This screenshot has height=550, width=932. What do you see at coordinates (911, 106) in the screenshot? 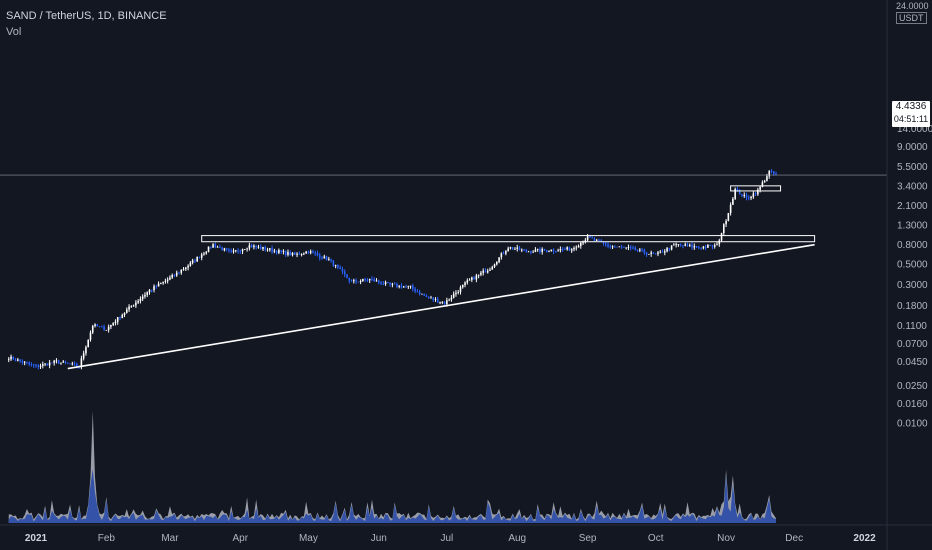
I see `last-price-value: 4.4336` at bounding box center [911, 106].